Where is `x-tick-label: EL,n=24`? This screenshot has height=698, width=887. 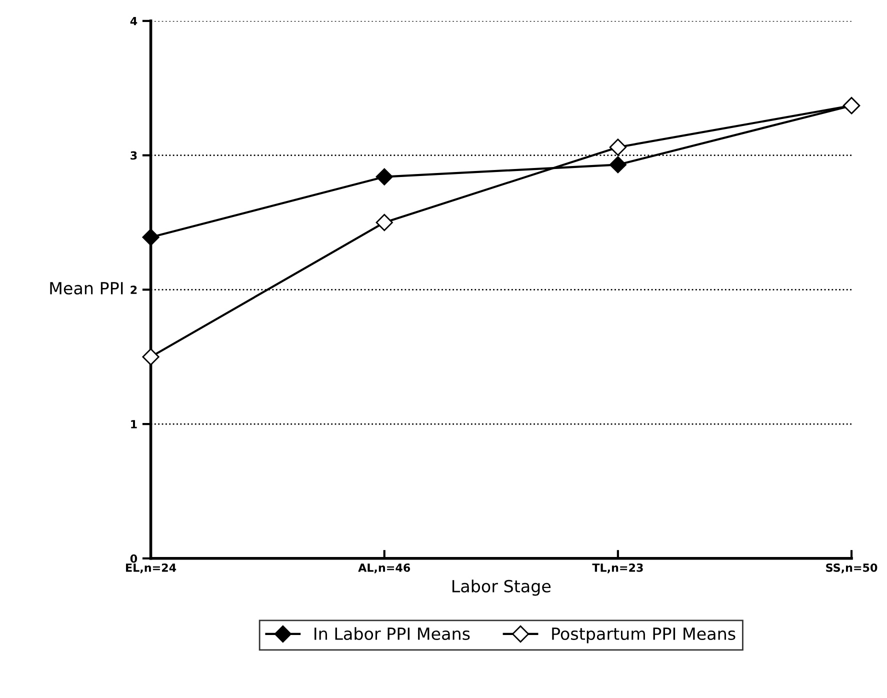 x-tick-label: EL,n=24 is located at coordinates (151, 568).